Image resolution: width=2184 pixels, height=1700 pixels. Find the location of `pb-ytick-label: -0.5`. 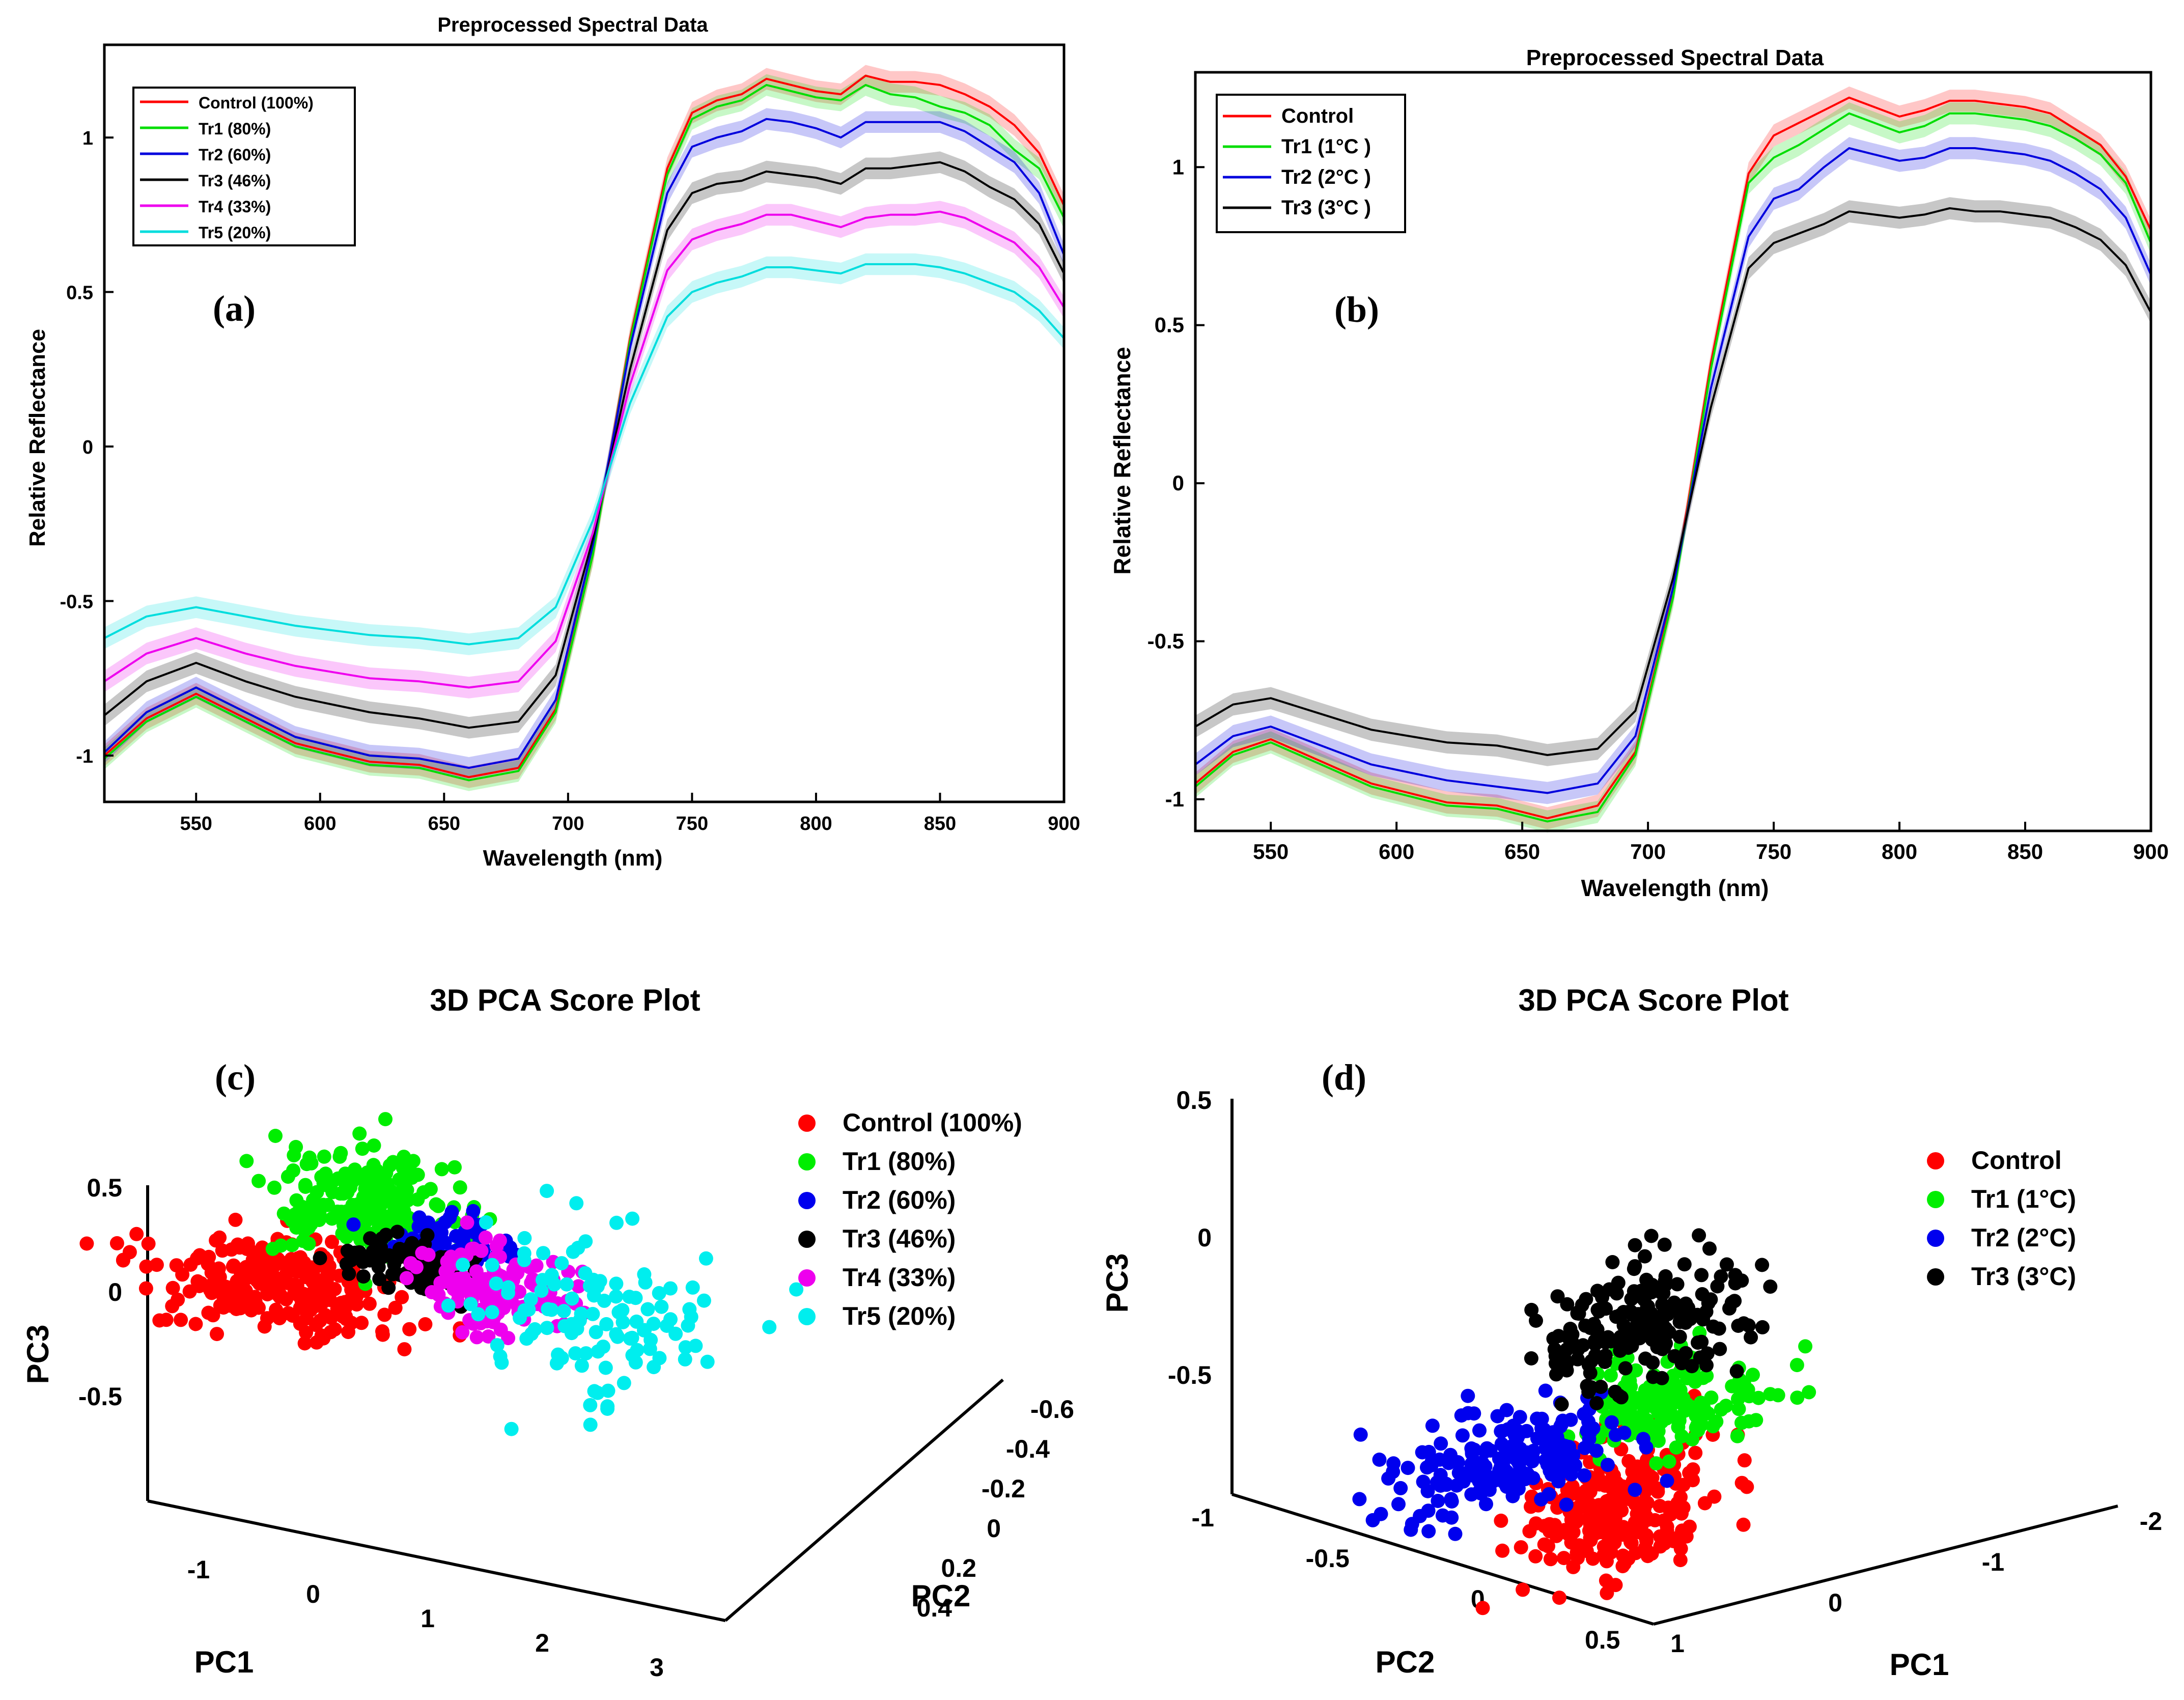

pb-ytick-label: -0.5 is located at coordinates (1165, 641).